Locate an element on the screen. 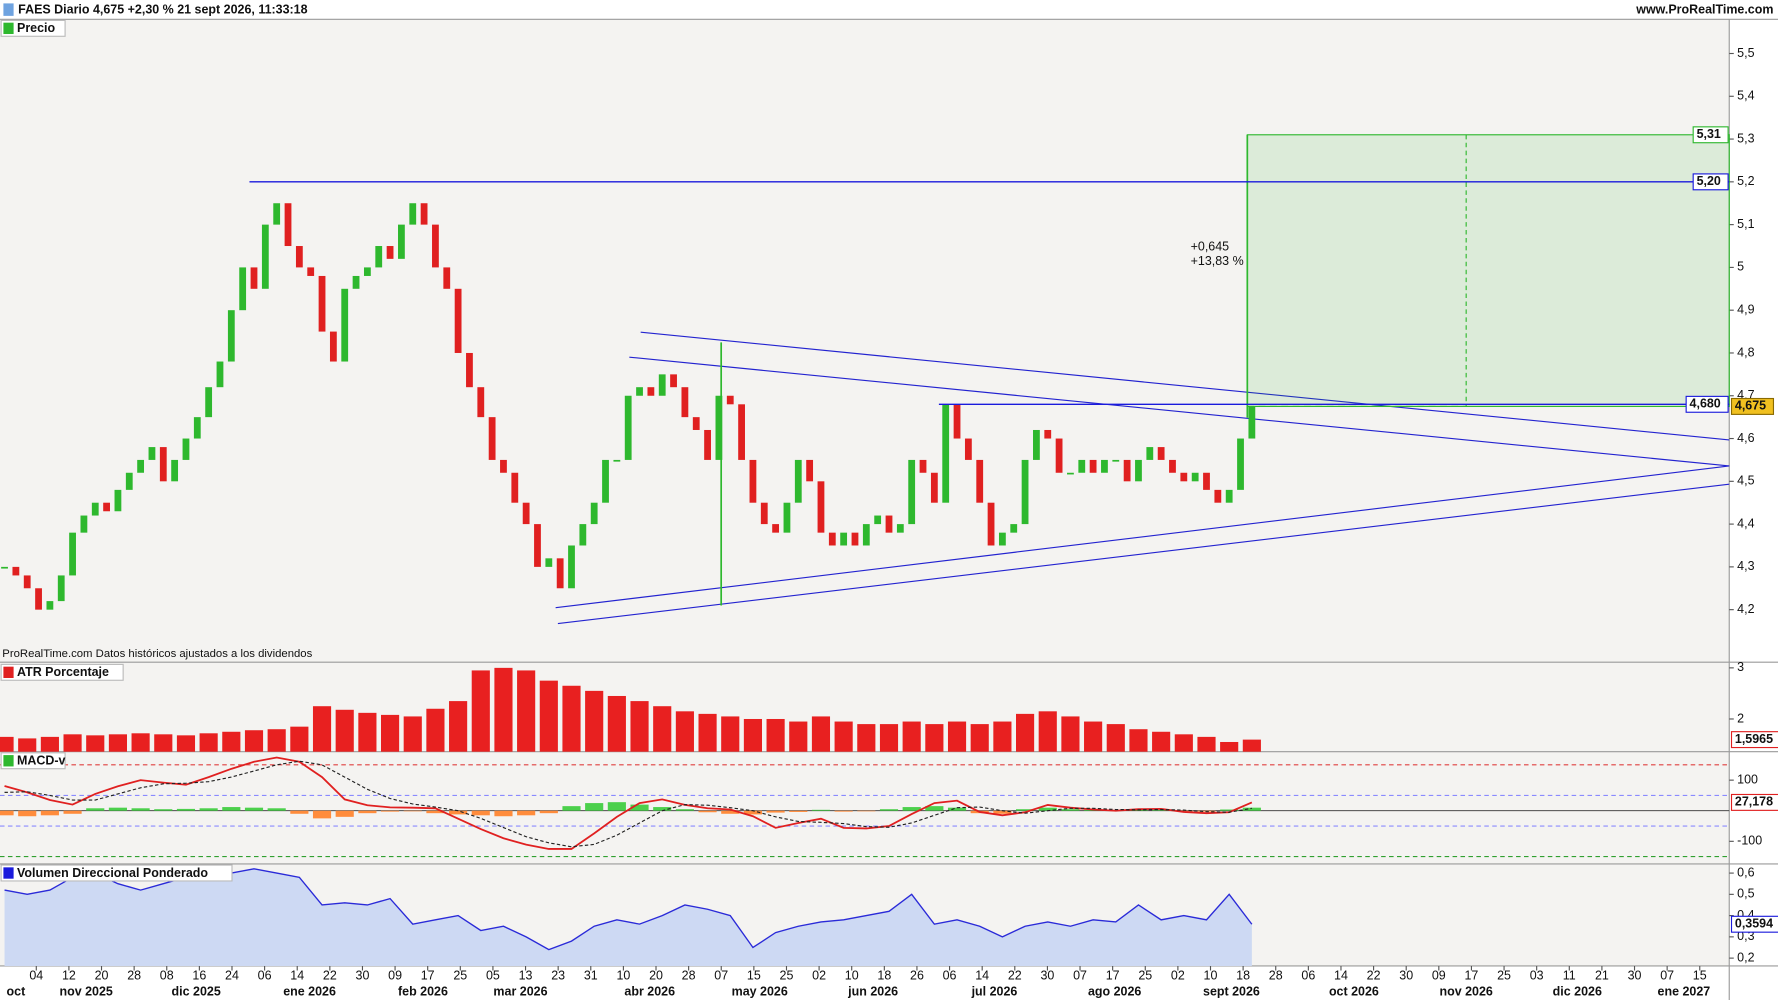 The height and width of the screenshot is (1000, 1778). x-tick-label: 03 is located at coordinates (1537, 975).